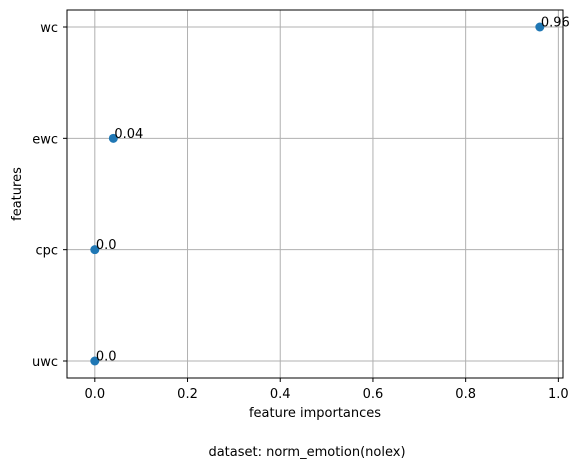 This screenshot has height=473, width=578. What do you see at coordinates (128, 134) in the screenshot?
I see `data-label: 0.04` at bounding box center [128, 134].